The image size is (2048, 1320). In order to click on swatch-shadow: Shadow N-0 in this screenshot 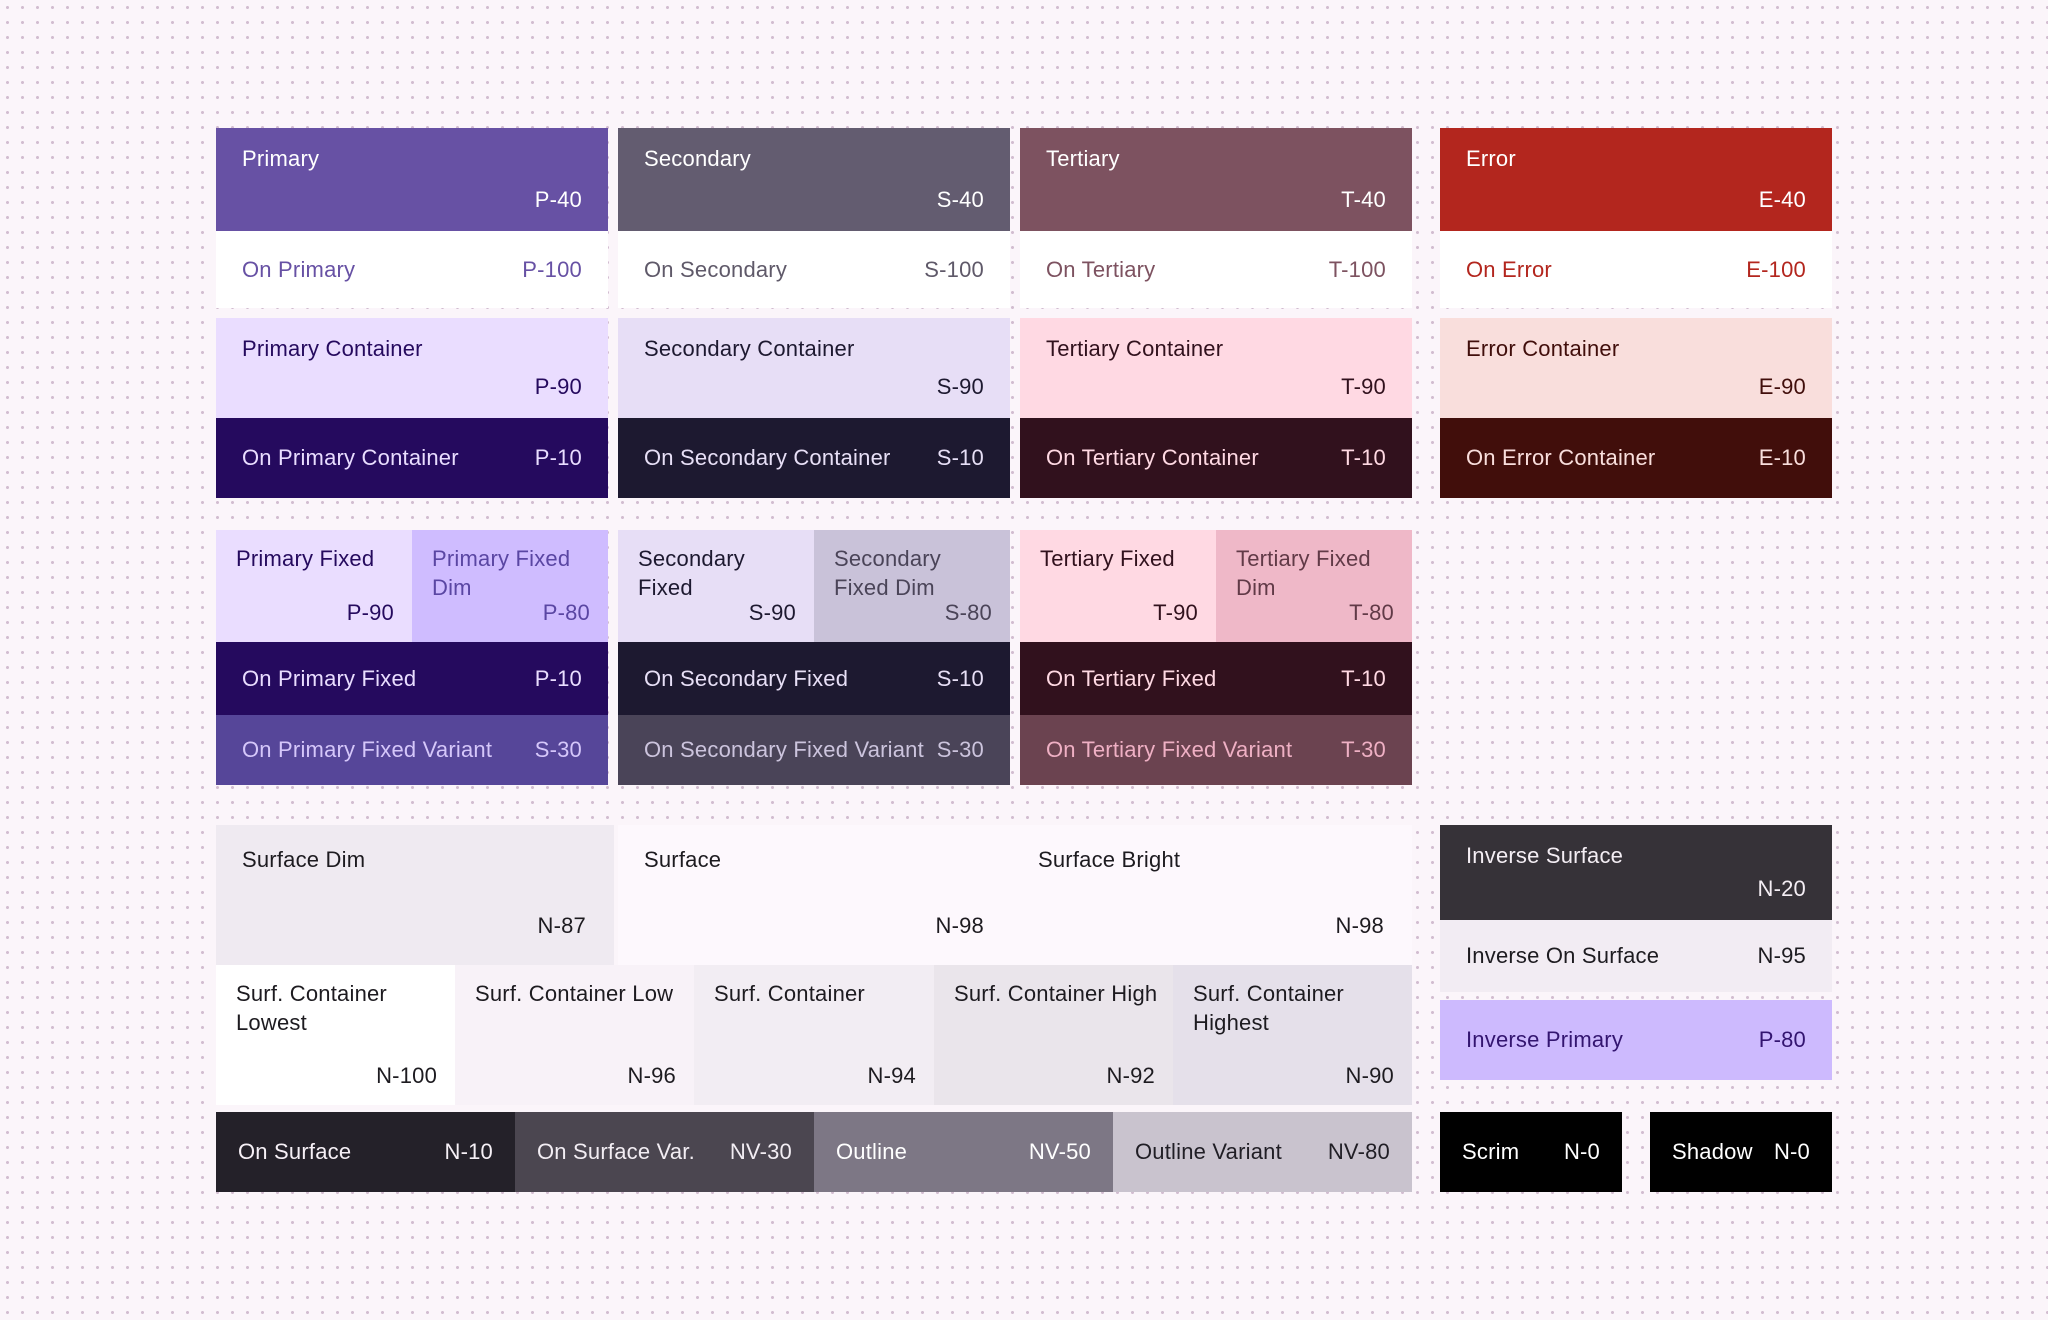, I will do `click(1741, 1152)`.